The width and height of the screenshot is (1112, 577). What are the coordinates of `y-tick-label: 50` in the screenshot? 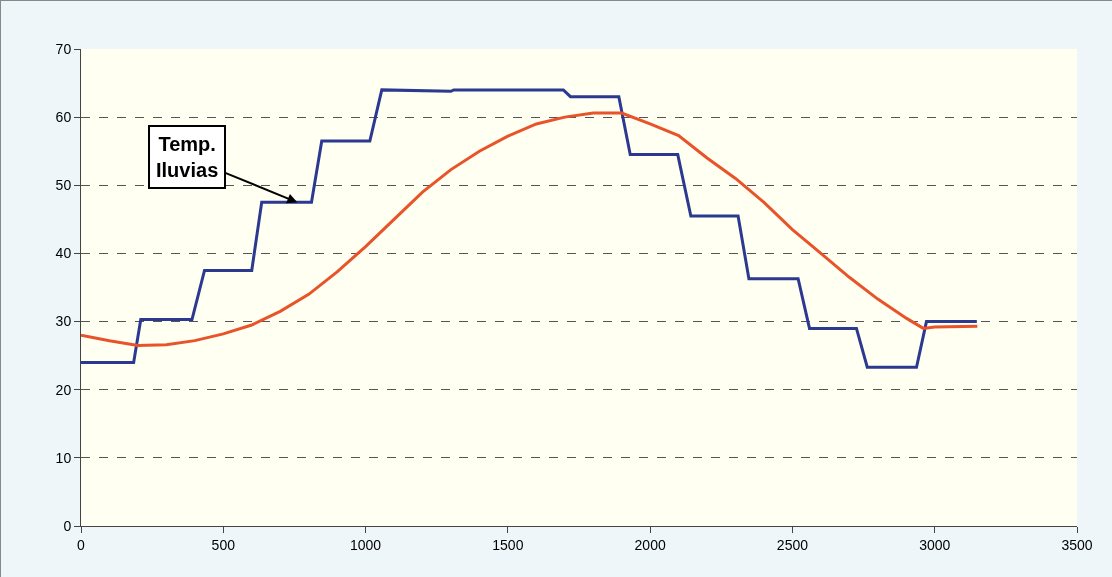 It's located at (63, 185).